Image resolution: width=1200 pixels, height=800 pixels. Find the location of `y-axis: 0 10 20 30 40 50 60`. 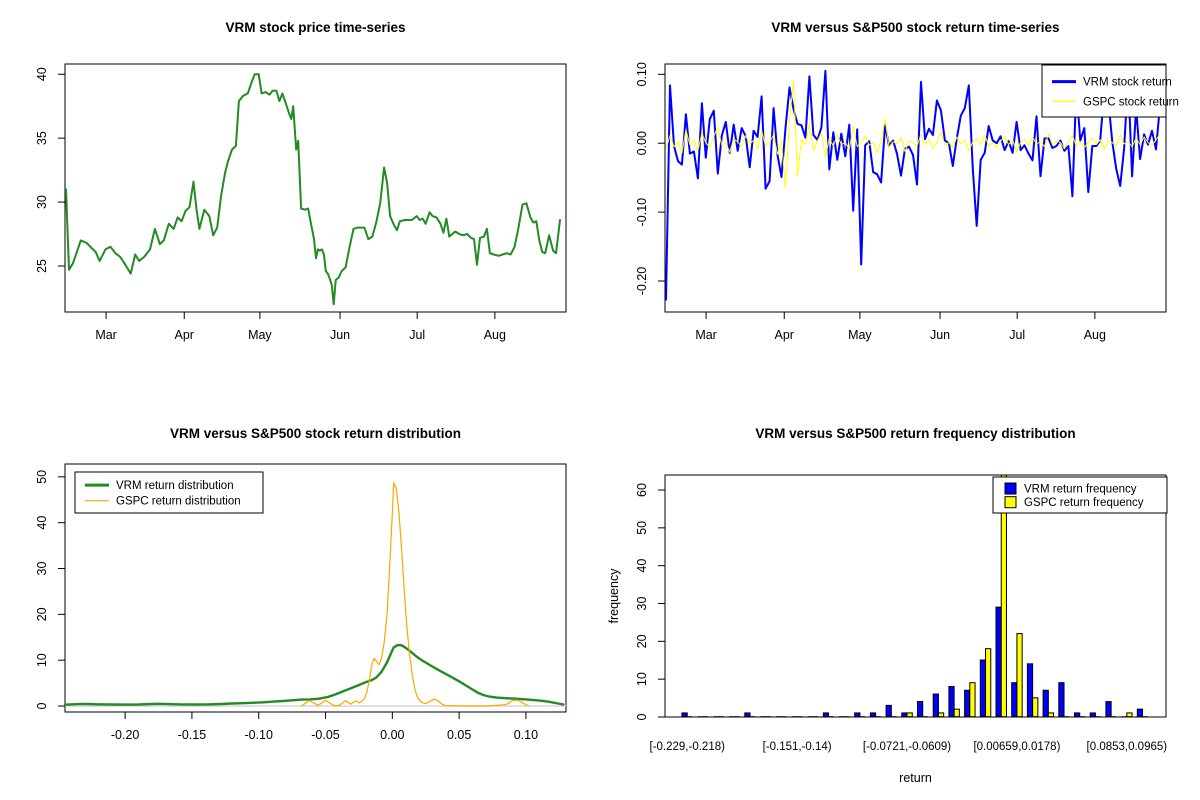

y-axis: 0 10 20 30 40 50 60 is located at coordinates (650, 601).